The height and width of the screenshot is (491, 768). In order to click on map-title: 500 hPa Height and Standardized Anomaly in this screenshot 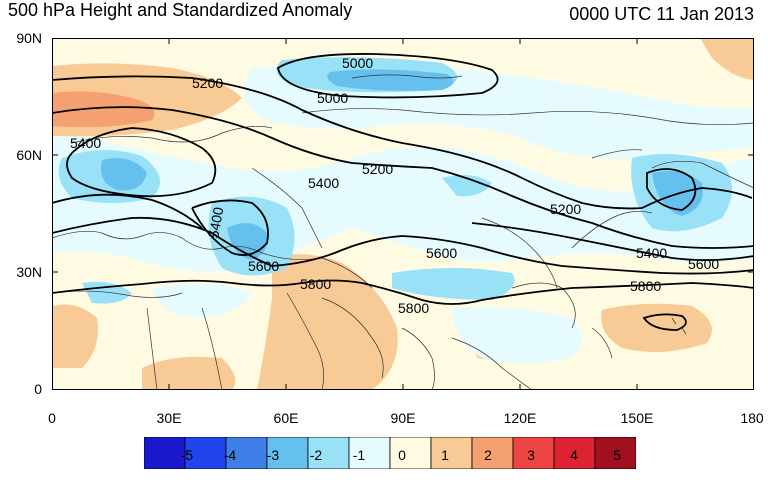, I will do `click(180, 10)`.